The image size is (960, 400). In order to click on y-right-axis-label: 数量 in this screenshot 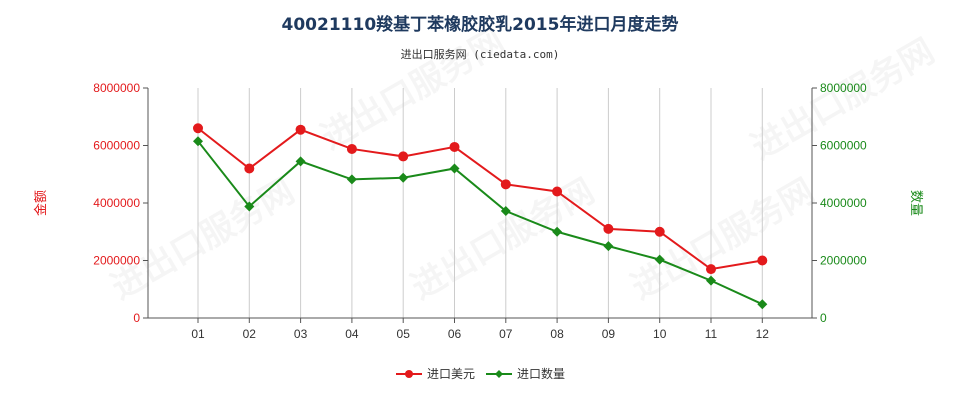, I will do `click(915, 203)`.